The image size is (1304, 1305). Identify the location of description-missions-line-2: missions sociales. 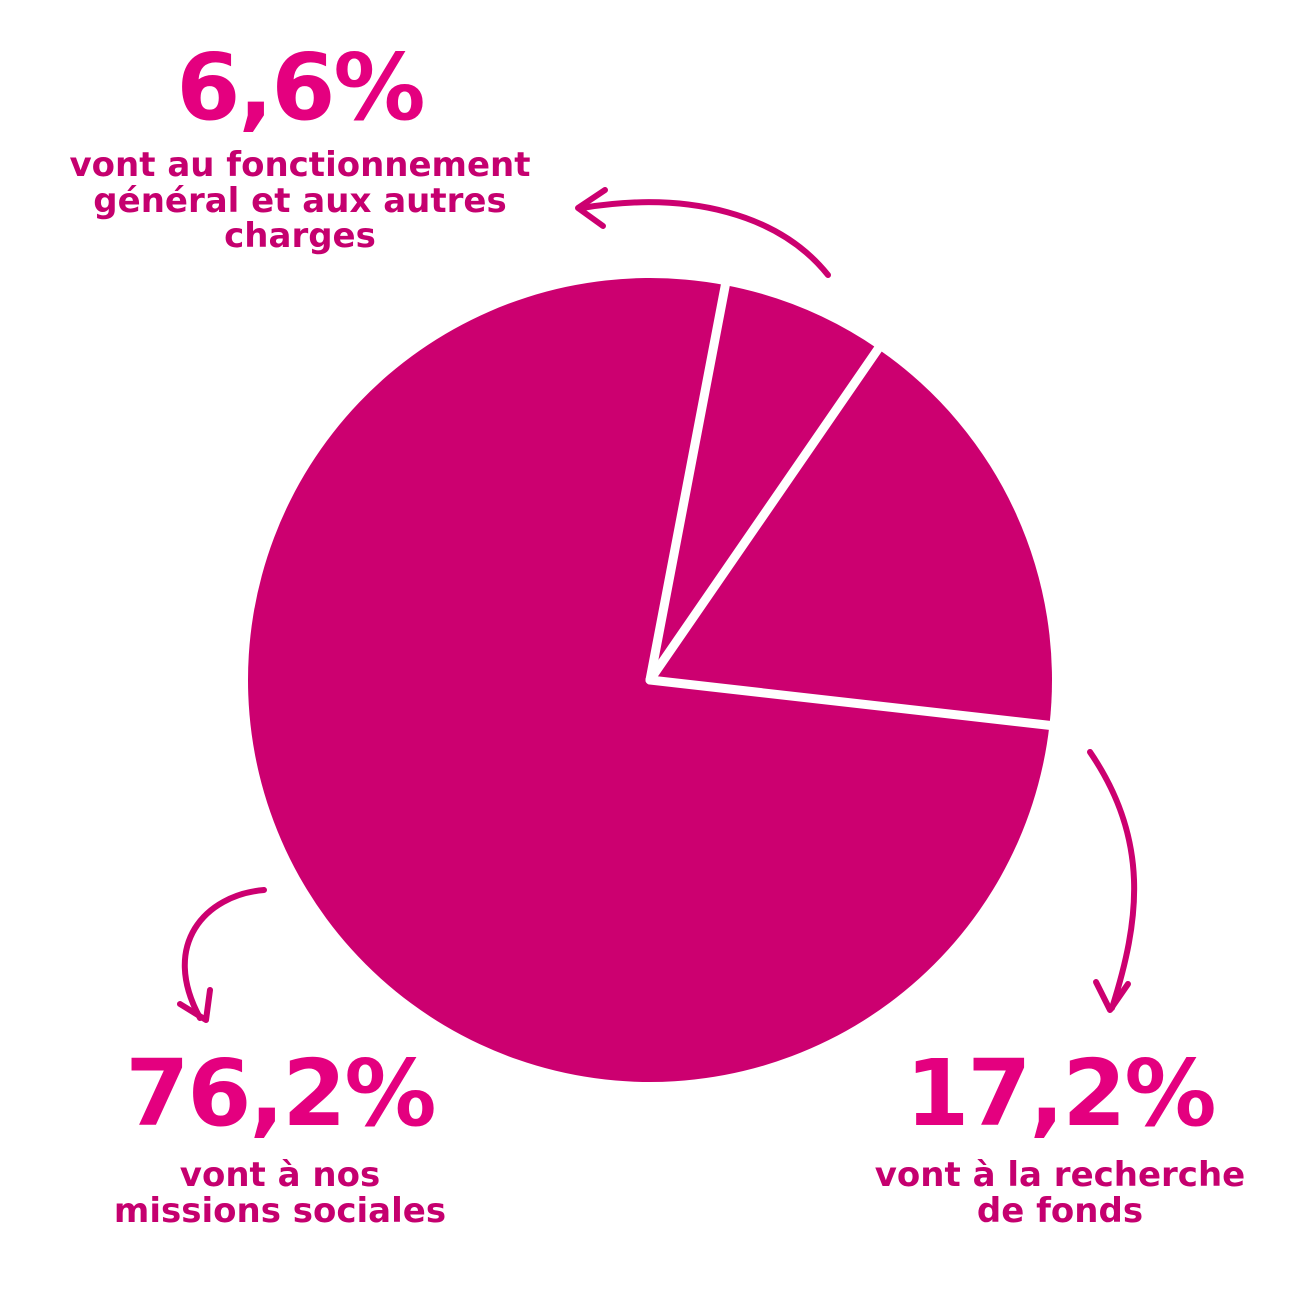
(280, 1210).